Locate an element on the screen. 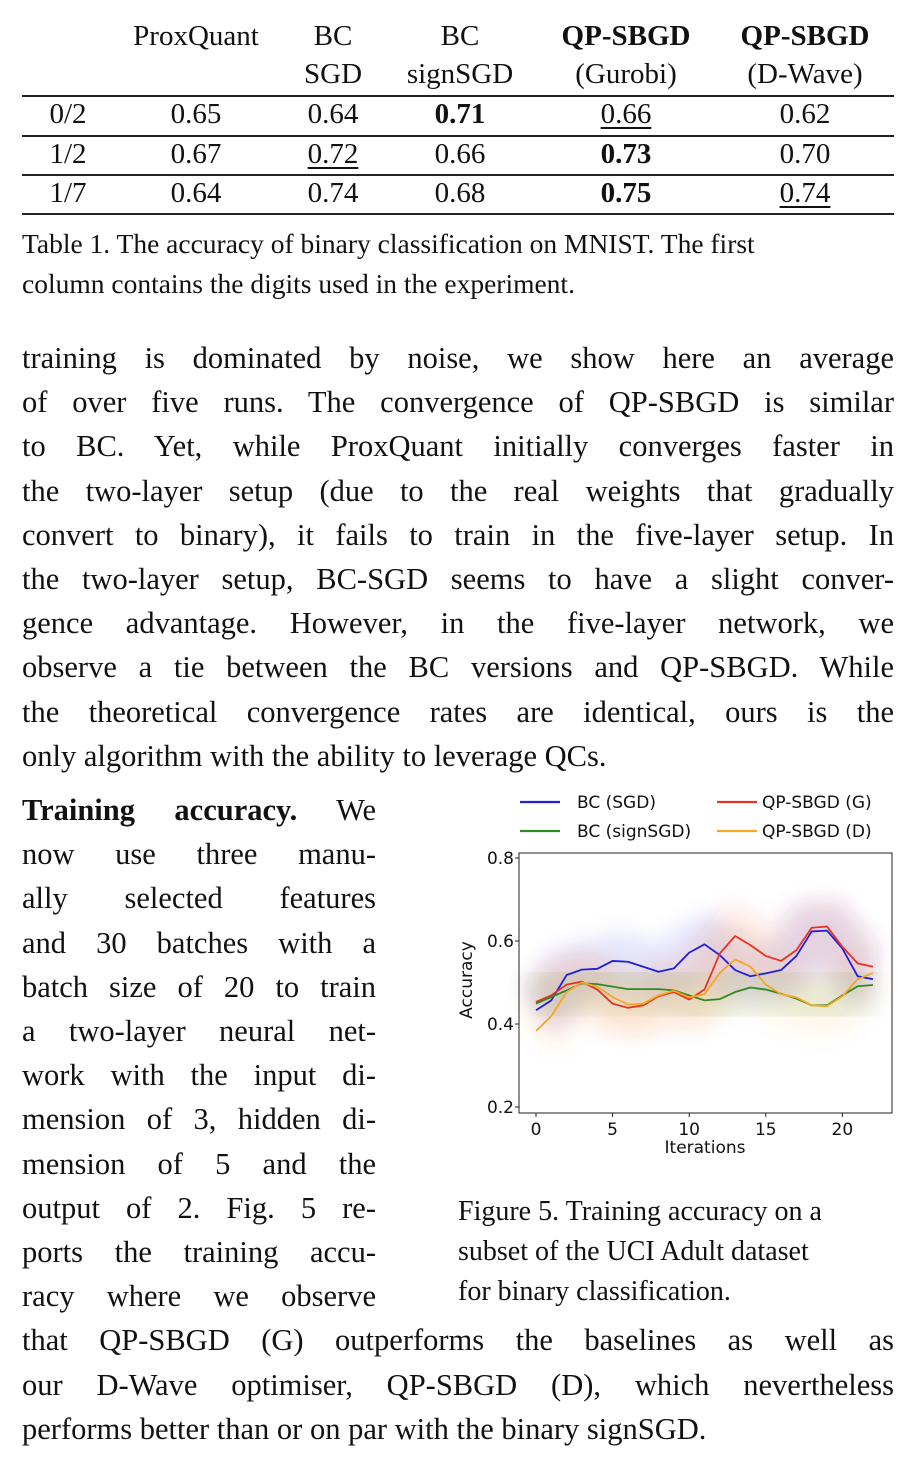 This screenshot has width=908, height=1466. table-header-5-line1: QP-SBGD is located at coordinates (805, 36).